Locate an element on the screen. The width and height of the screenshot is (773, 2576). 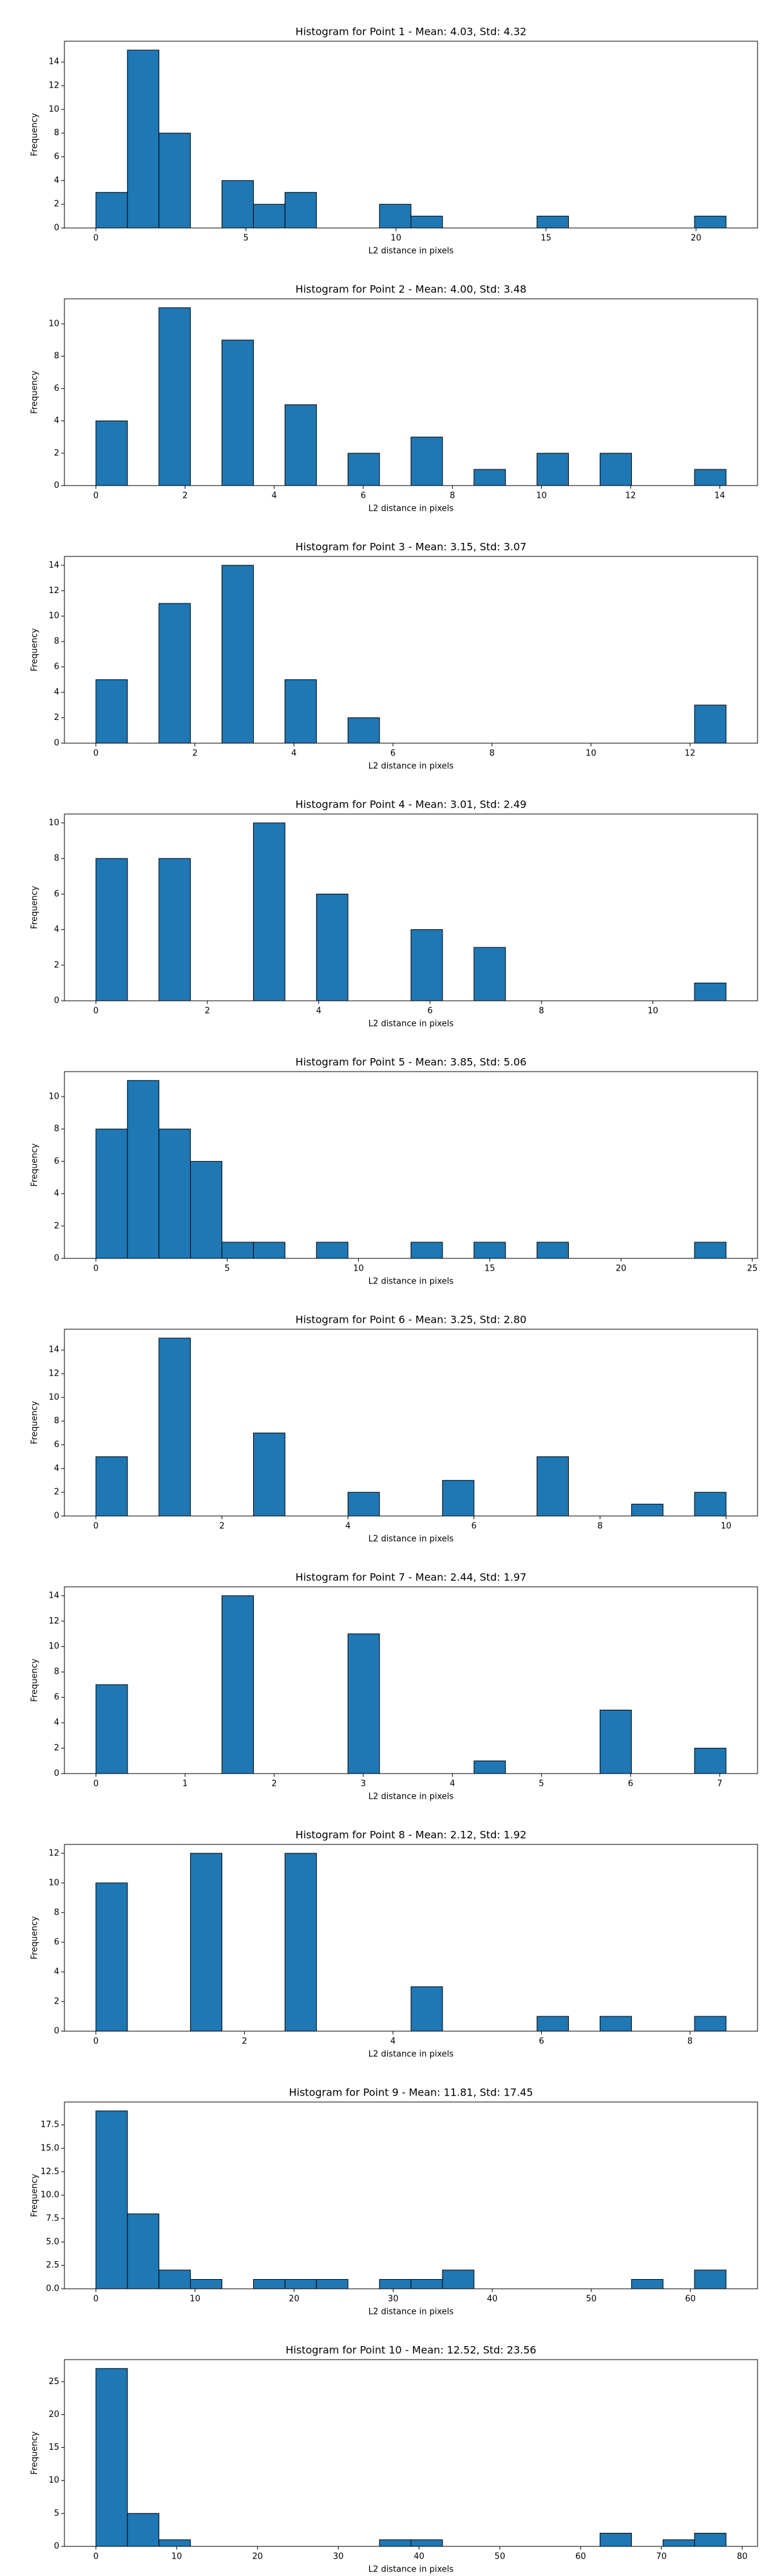
y-tick-label: 5 is located at coordinates (56, 2513).